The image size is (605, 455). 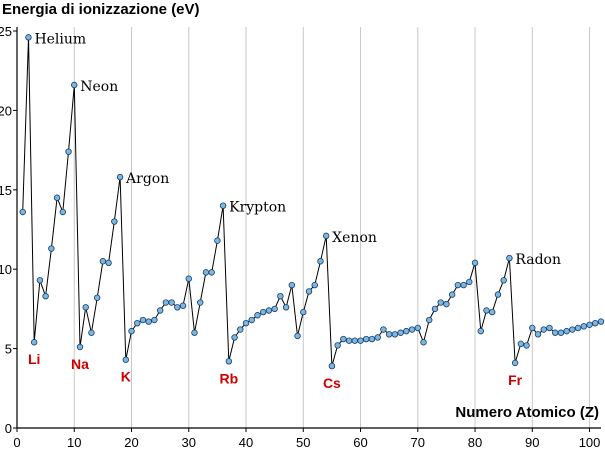 What do you see at coordinates (360, 442) in the screenshot?
I see `x-tick-label-60: 60` at bounding box center [360, 442].